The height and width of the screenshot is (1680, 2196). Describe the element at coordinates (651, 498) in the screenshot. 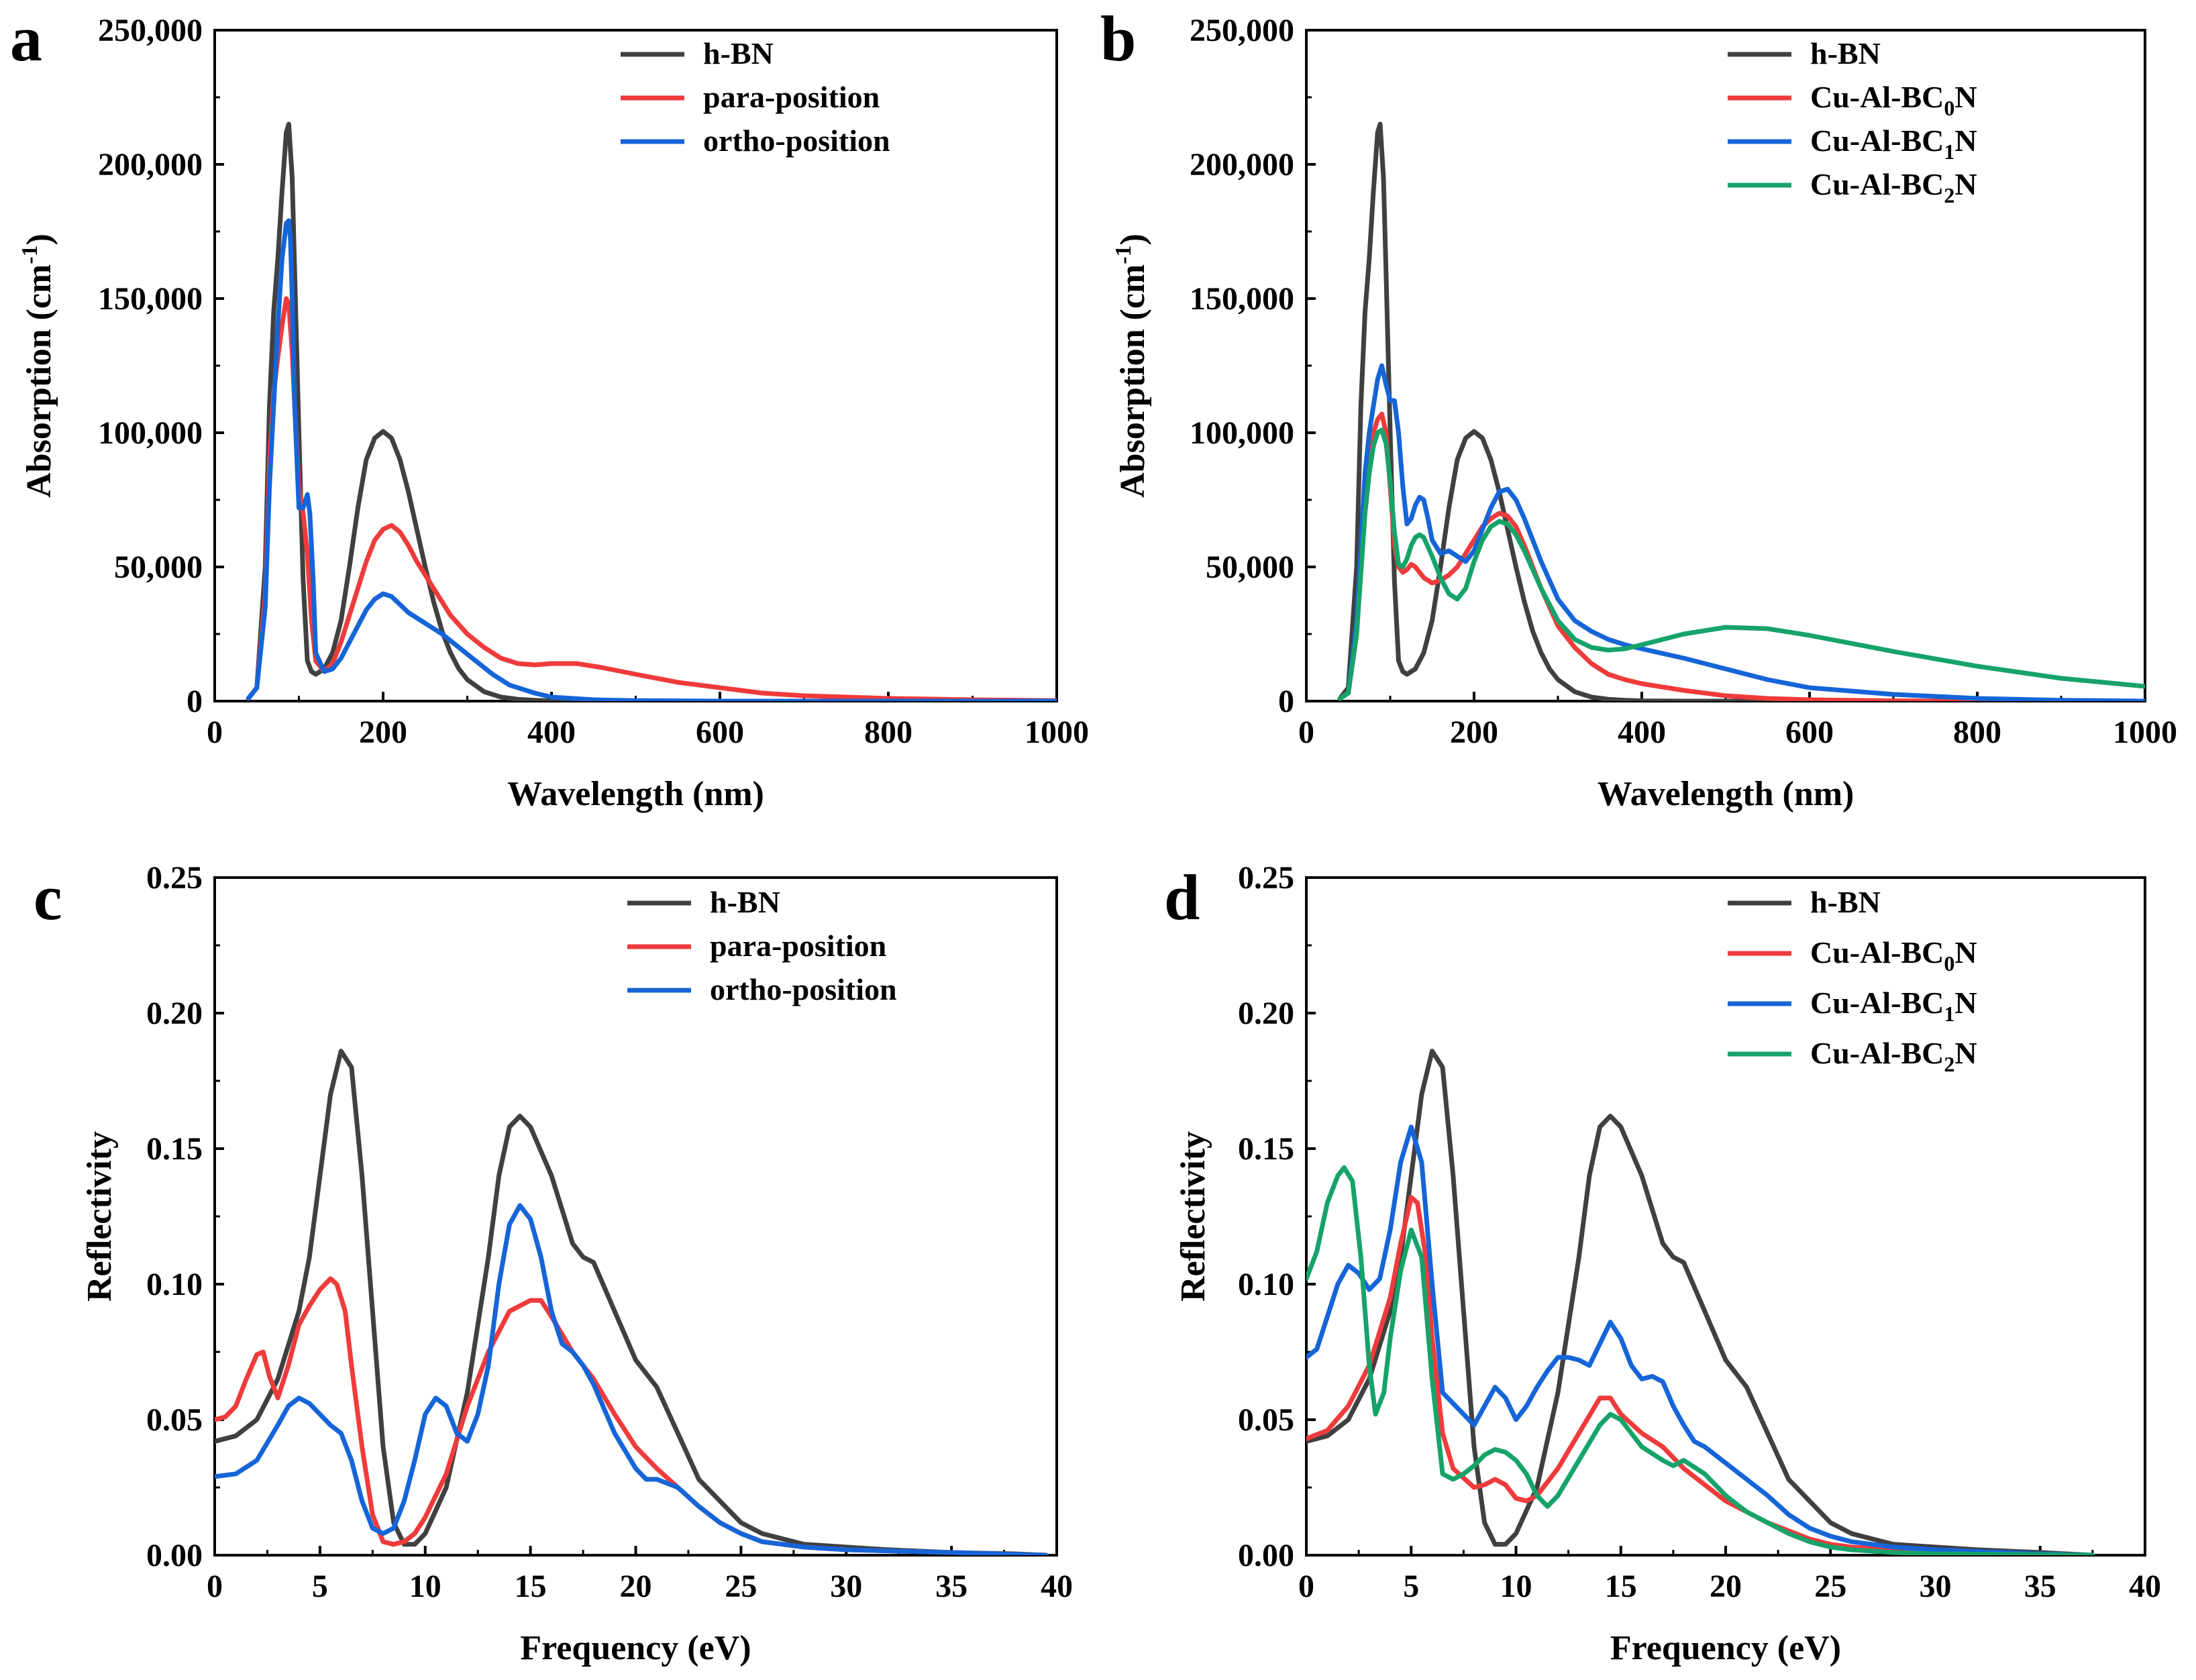

I see `series-line-para-position` at that location.